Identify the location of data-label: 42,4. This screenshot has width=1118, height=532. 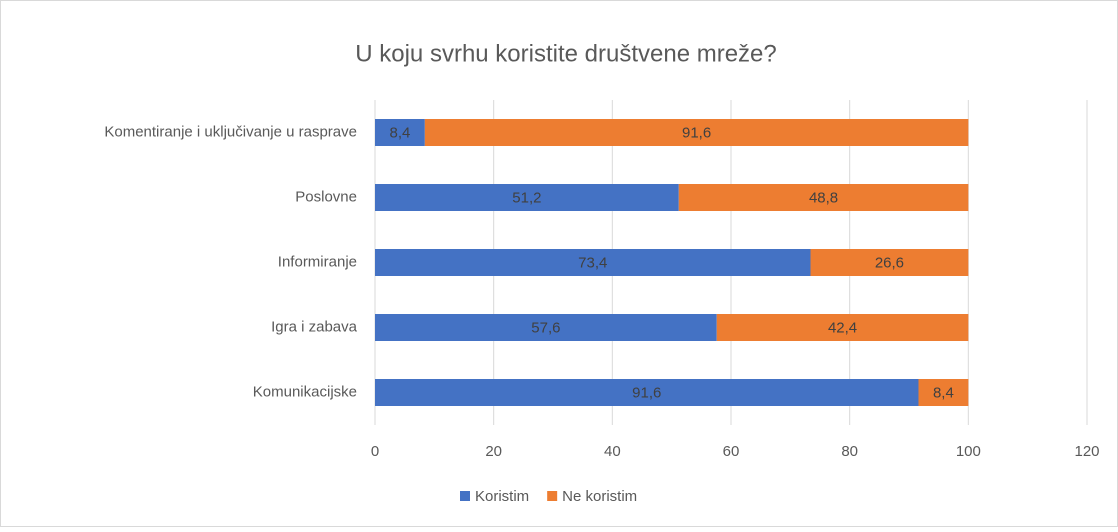
(842, 327).